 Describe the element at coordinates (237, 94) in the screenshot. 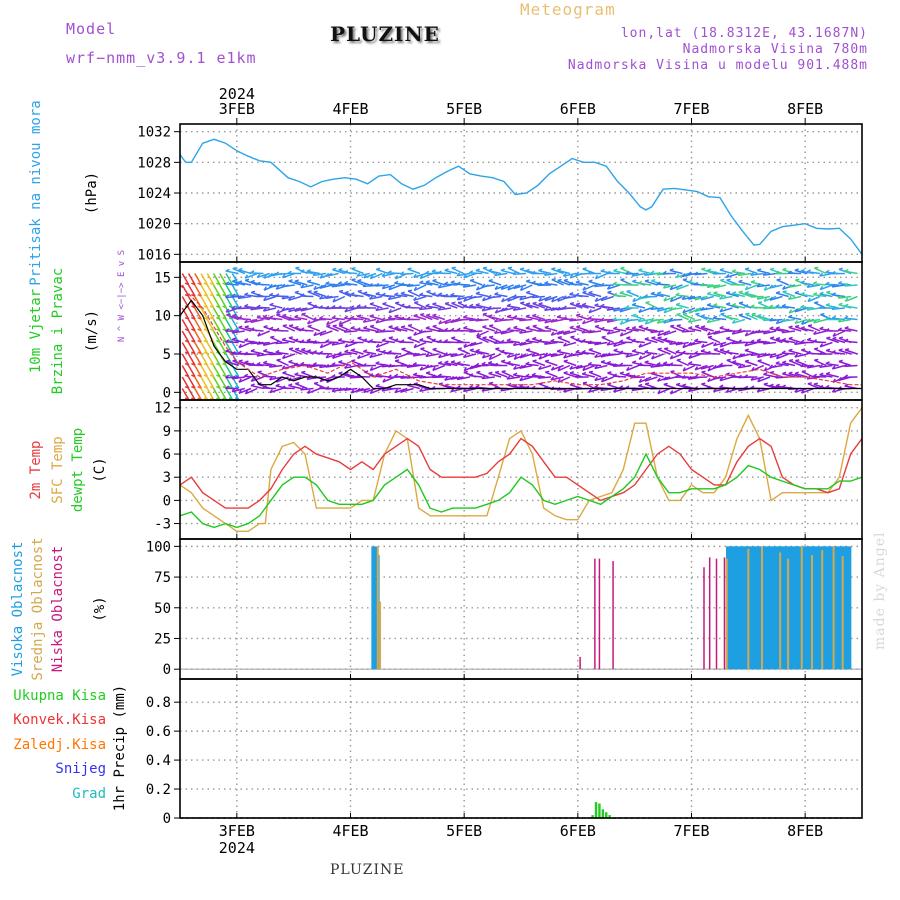

I see `year-label-top: 2024` at that location.